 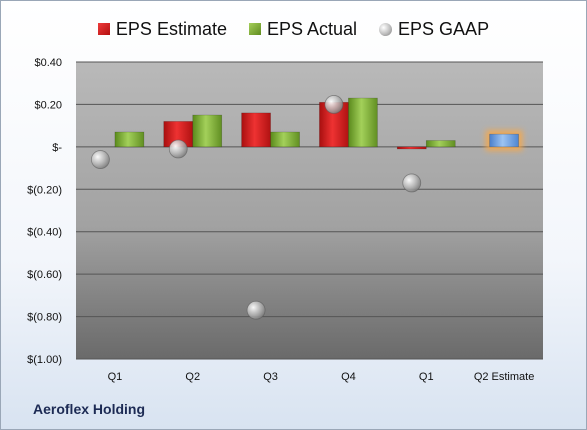 What do you see at coordinates (504, 377) in the screenshot?
I see `x-tick-label: Q2 Estimate` at bounding box center [504, 377].